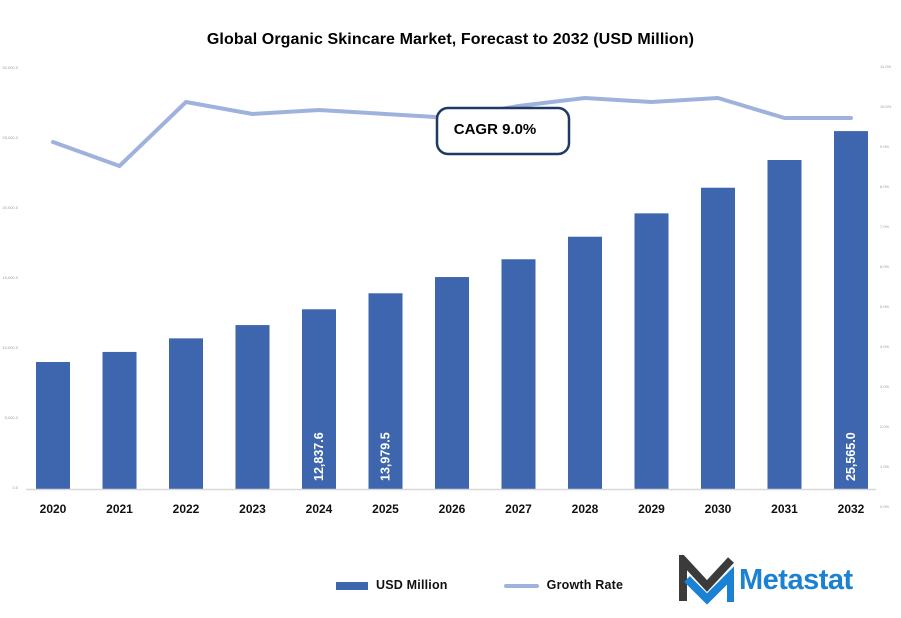 The width and height of the screenshot is (901, 618). Describe the element at coordinates (452, 509) in the screenshot. I see `x-axis-label-2026: 2026` at that location.